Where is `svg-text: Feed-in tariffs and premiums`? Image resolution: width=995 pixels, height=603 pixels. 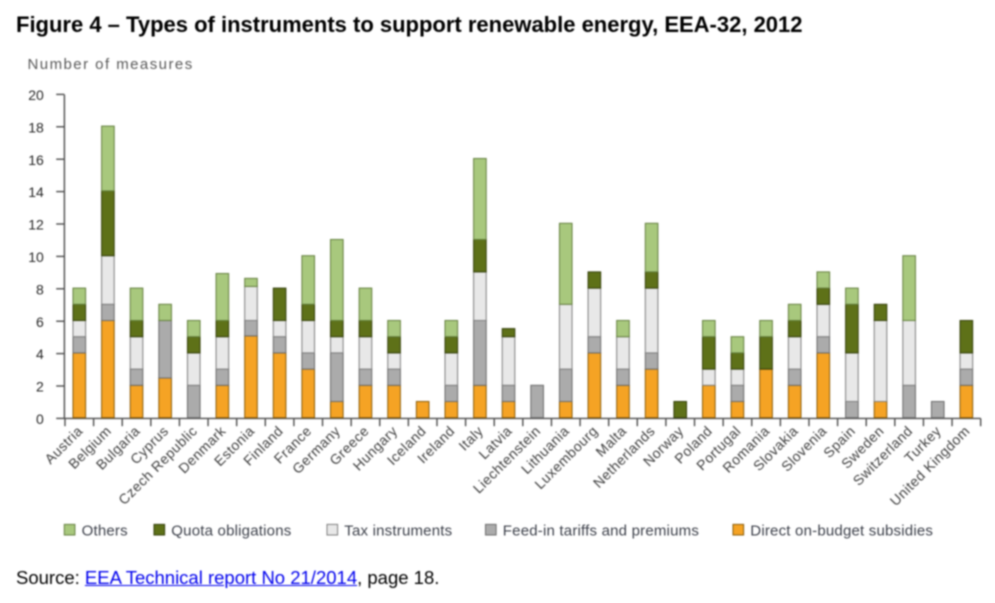
svg-text: Feed-in tariffs and premiums is located at coordinates (601, 531).